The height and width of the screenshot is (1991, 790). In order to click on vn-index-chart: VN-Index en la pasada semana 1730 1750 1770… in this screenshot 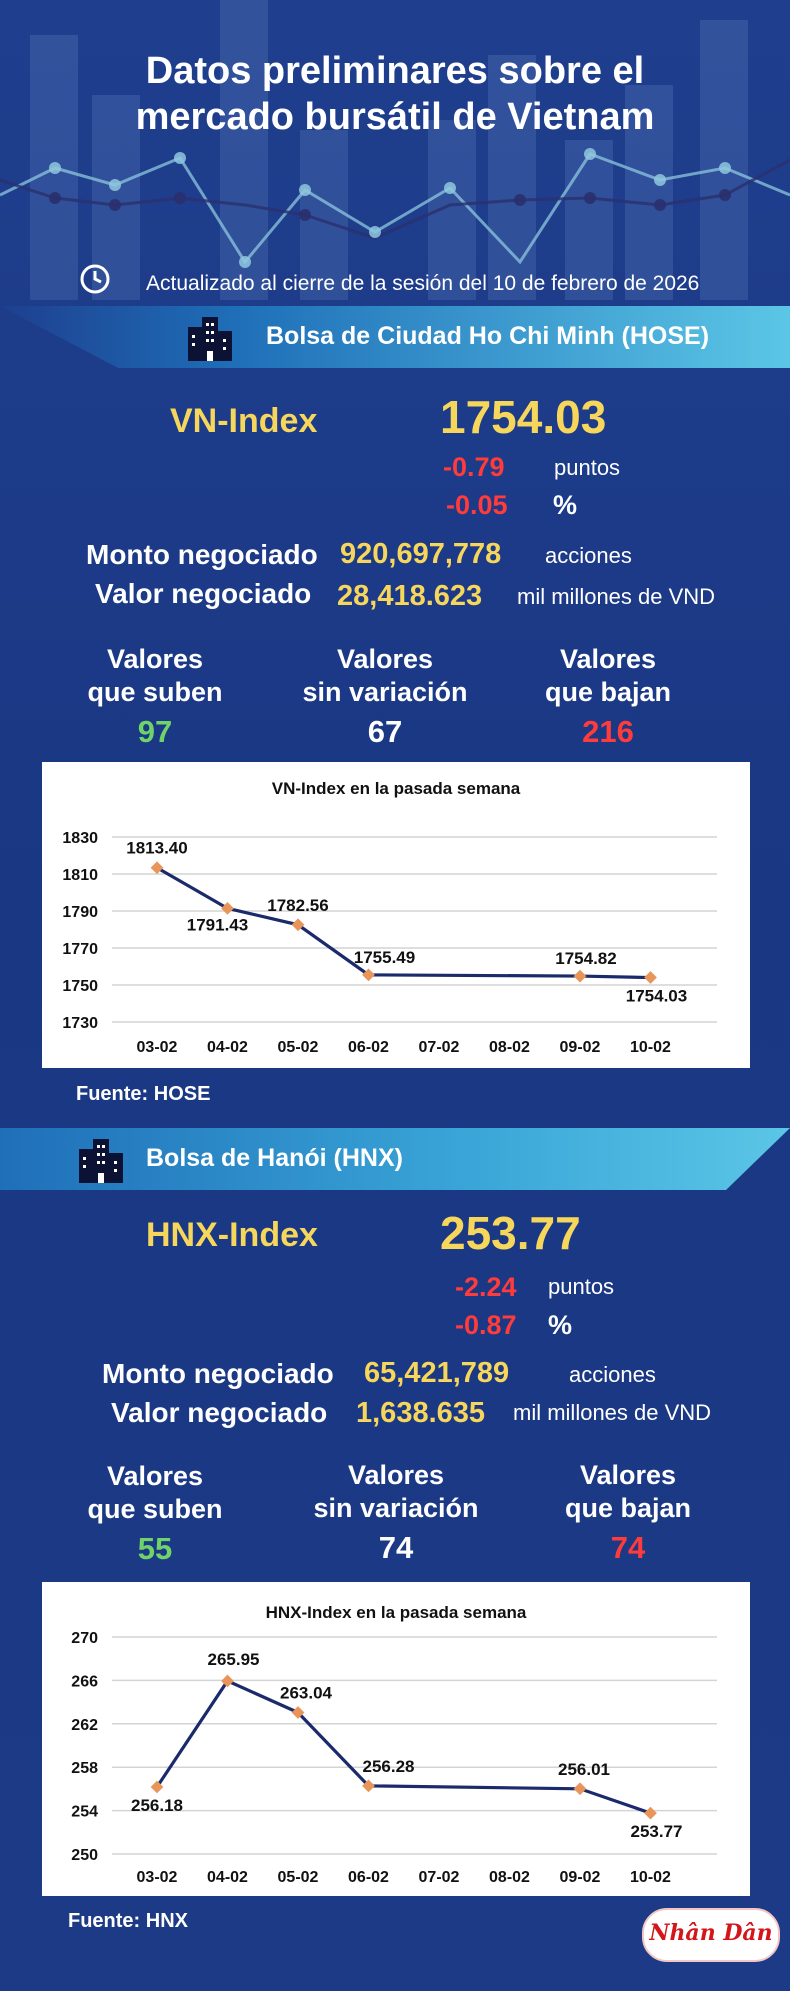, I will do `click(396, 915)`.